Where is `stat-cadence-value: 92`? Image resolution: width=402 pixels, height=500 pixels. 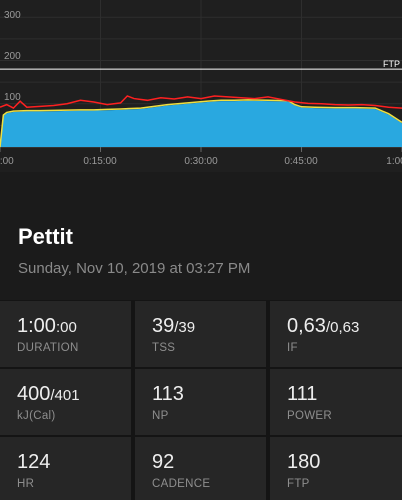 stat-cadence-value: 92 is located at coordinates (163, 462).